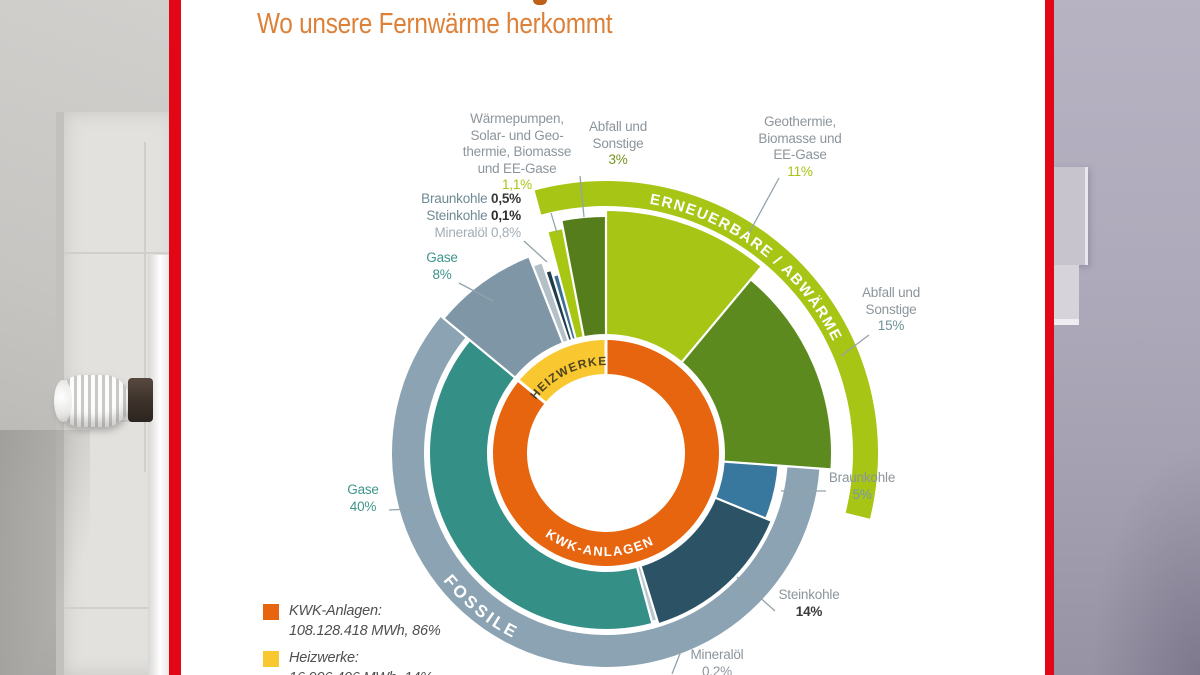  I want to click on page-title: Wo unsere Fernwärme herkommt, so click(435, 24).